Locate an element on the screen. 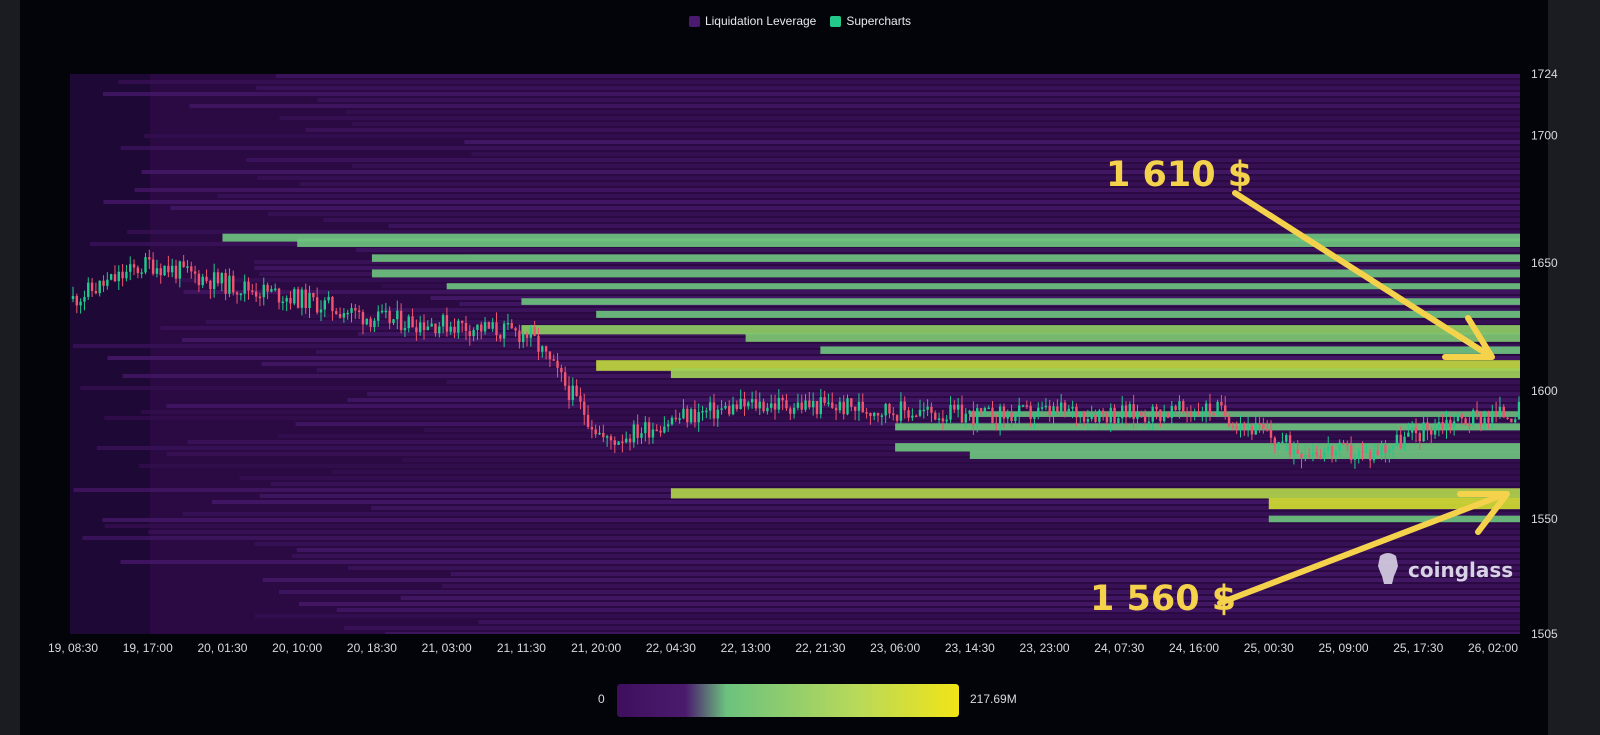 The height and width of the screenshot is (735, 1600). plot-left-dark-region is located at coordinates (110, 354).